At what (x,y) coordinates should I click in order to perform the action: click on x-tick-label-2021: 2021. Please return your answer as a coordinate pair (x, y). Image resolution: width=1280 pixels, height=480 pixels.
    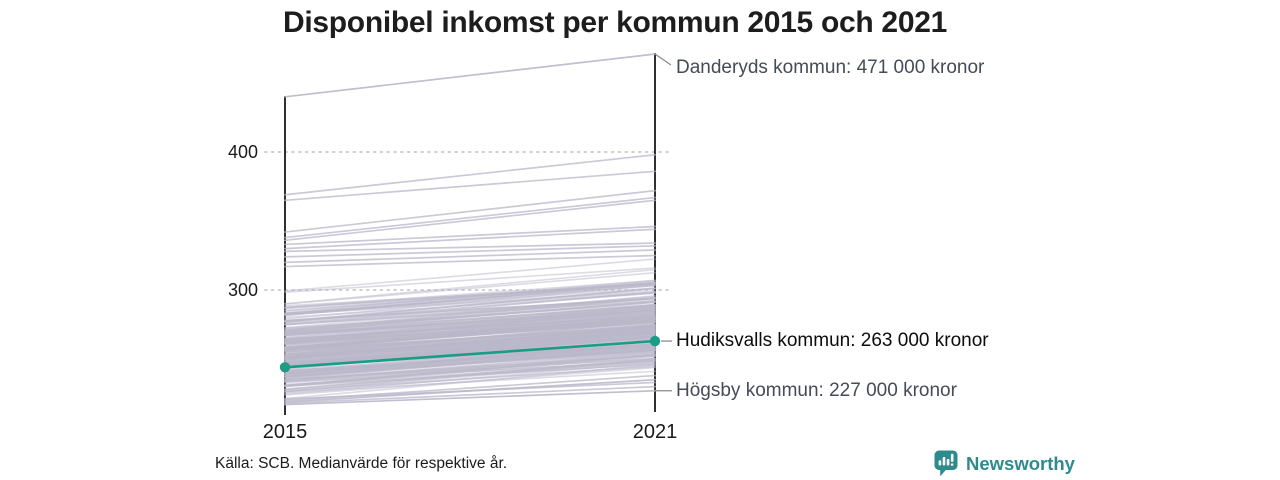
    Looking at the image, I should click on (655, 432).